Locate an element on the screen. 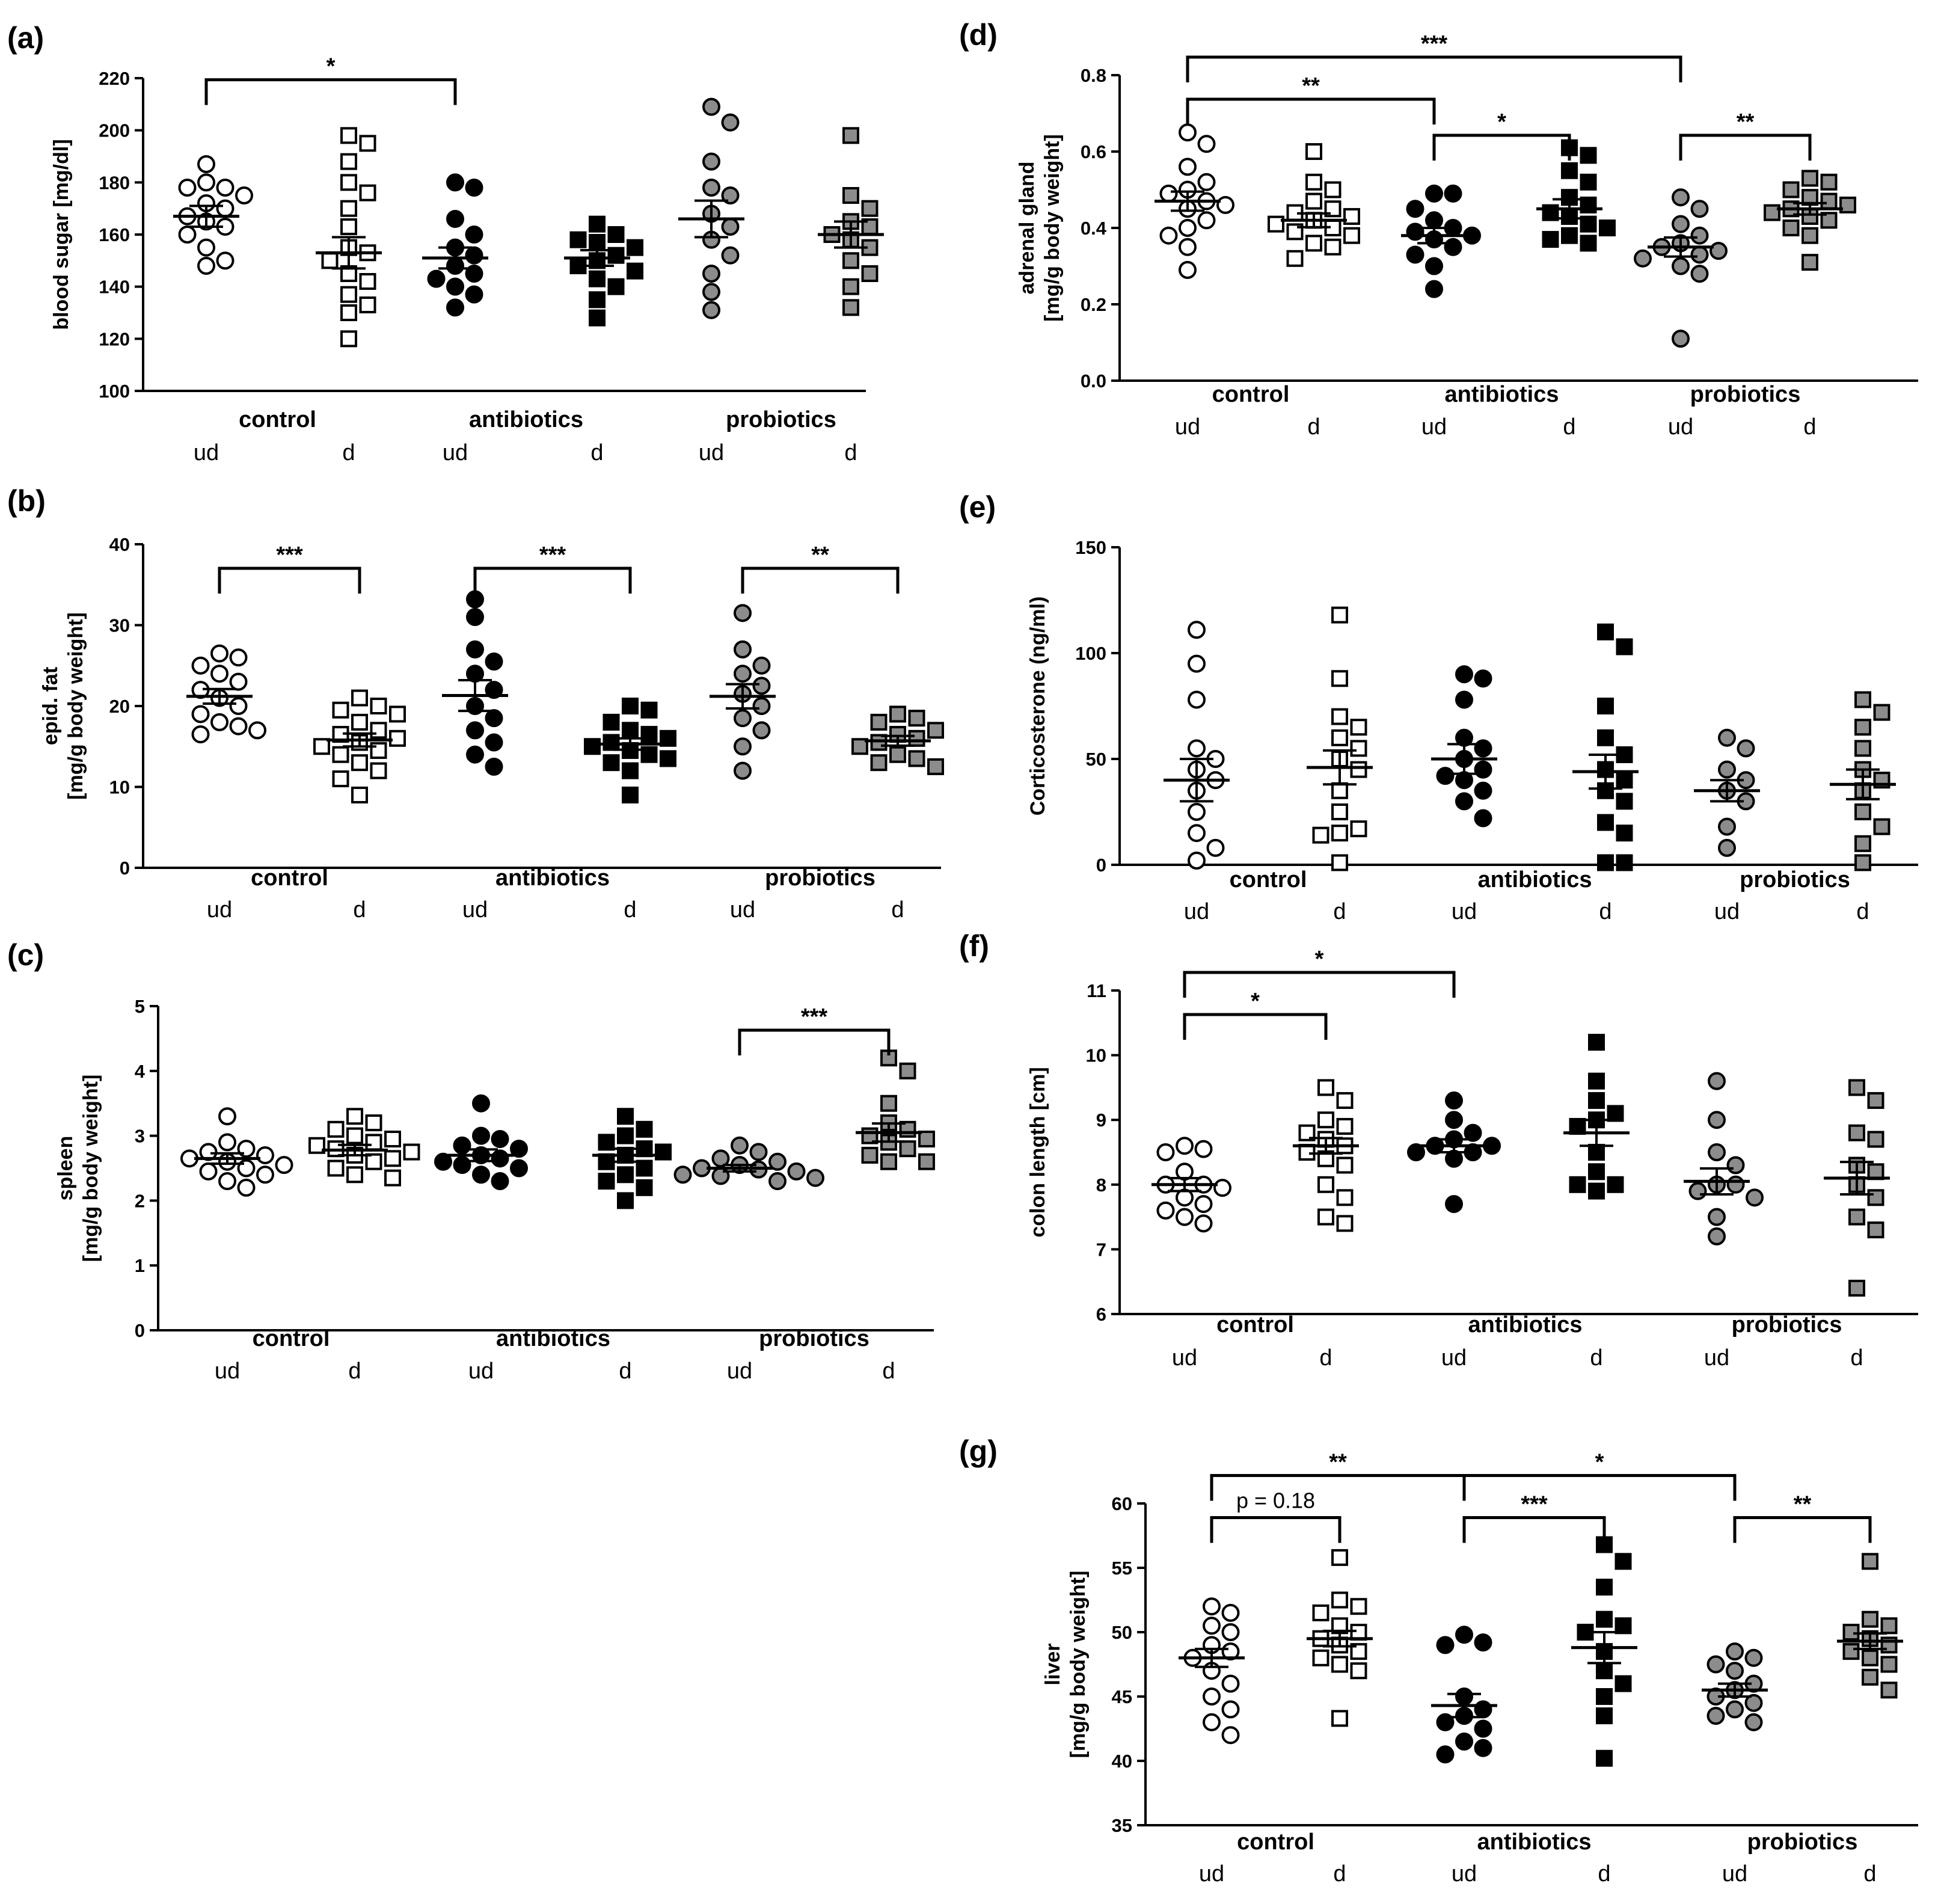  sig-label-d-3: *** is located at coordinates (1434, 44).